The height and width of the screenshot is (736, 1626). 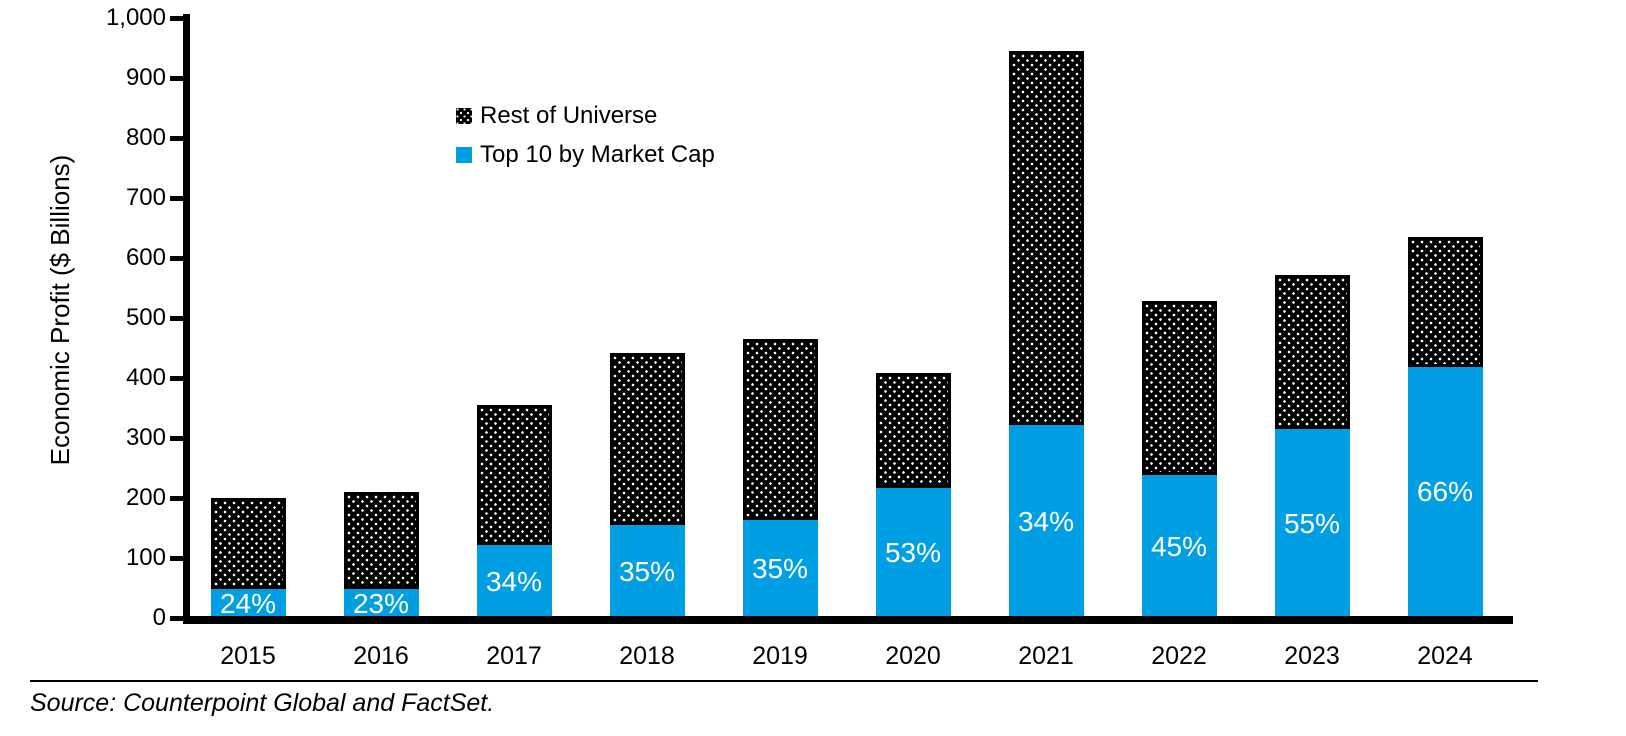 I want to click on legend-label: Top 10 by Market Cap, so click(x=597, y=154).